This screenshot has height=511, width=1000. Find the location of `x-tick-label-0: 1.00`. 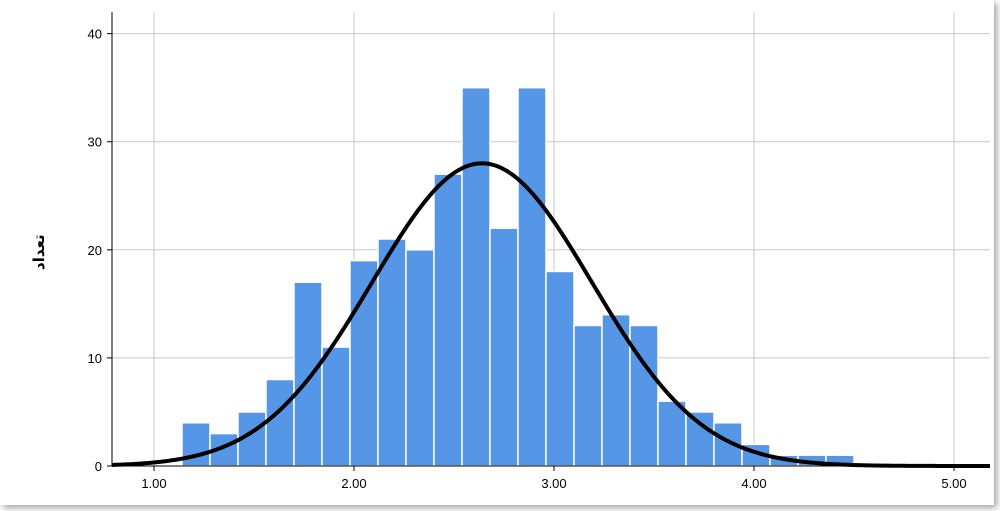

x-tick-label-0: 1.00 is located at coordinates (153, 483).